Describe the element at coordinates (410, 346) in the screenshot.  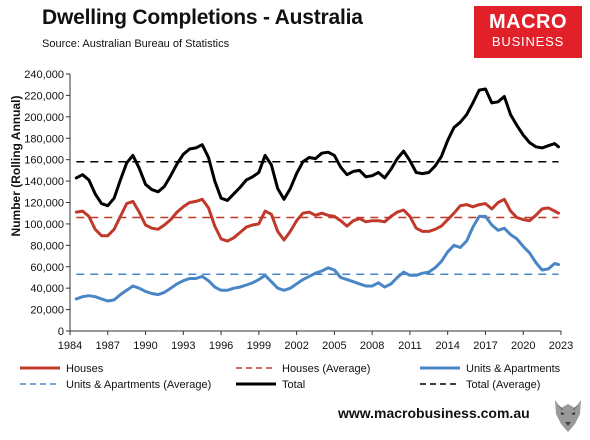
I see `x-tick-label: 2011` at that location.